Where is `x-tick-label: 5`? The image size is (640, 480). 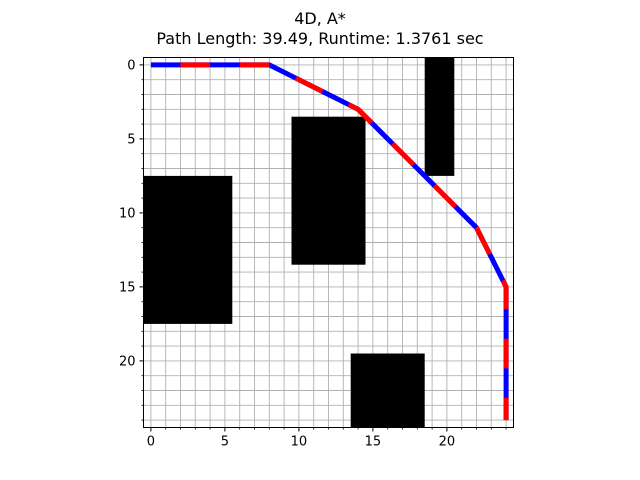
x-tick-label: 5 is located at coordinates (225, 442).